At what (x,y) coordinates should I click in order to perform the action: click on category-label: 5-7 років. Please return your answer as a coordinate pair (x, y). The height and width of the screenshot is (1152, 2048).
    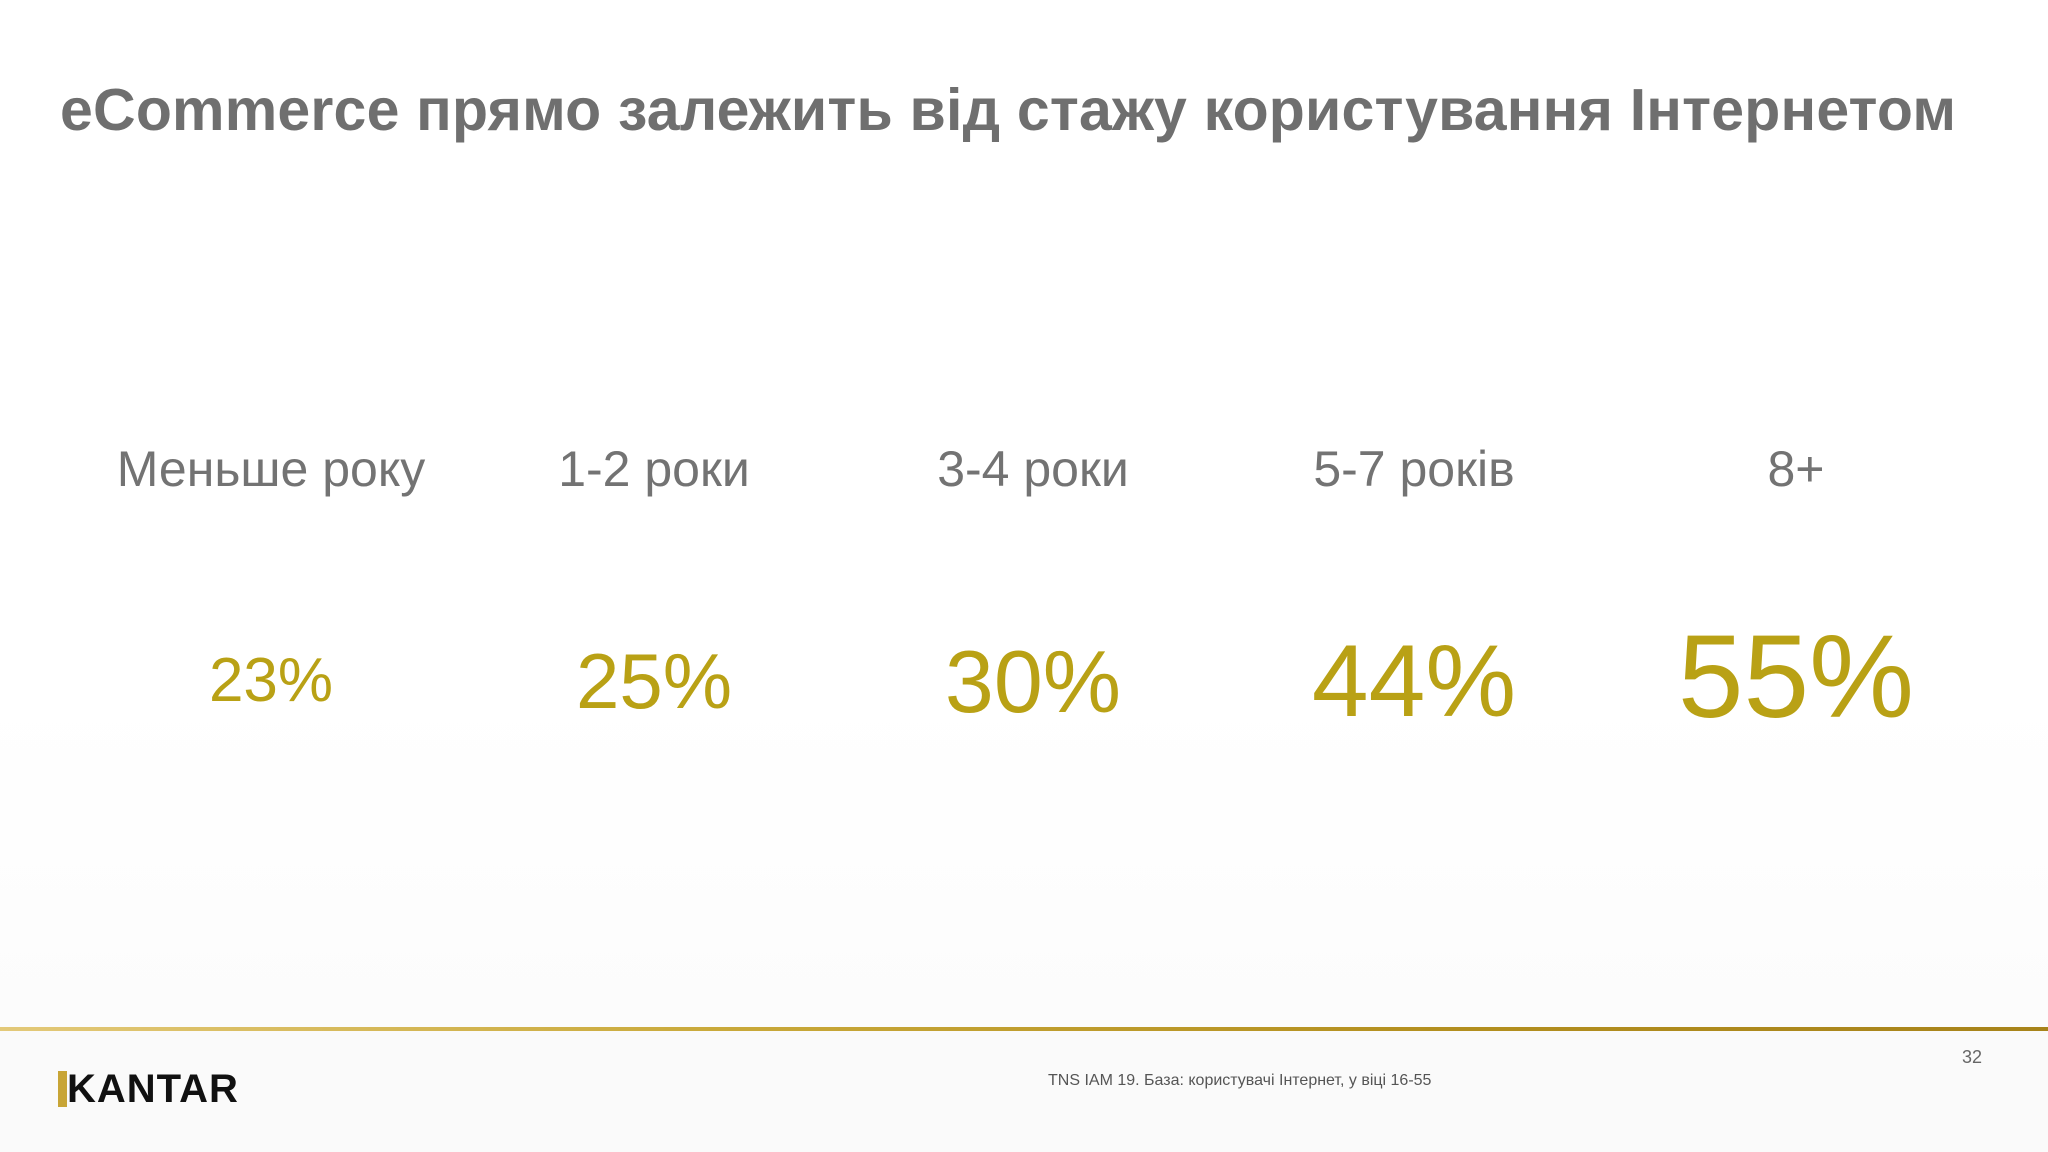
    Looking at the image, I should click on (1414, 469).